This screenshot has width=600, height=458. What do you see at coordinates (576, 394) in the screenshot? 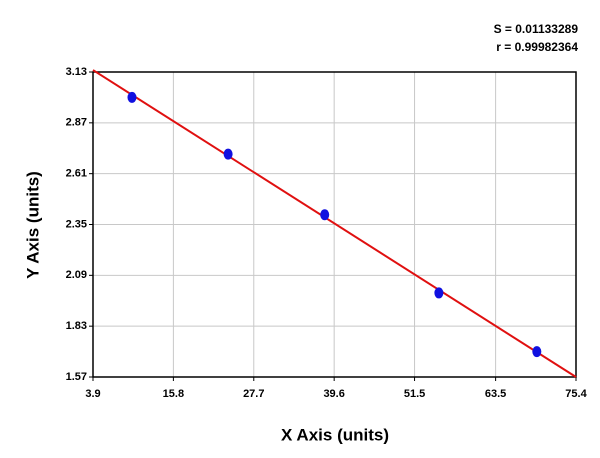
I see `x-tick-label: 75.4` at bounding box center [576, 394].